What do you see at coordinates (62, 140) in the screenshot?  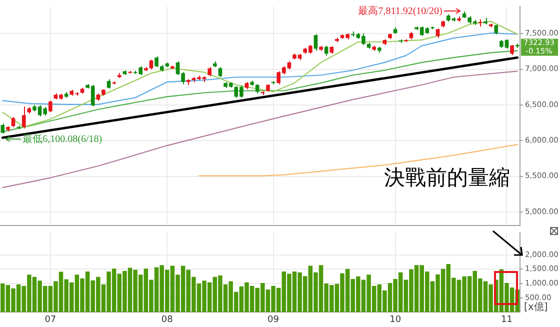 I see `annotation: 最低6,100.08(6/18)` at bounding box center [62, 140].